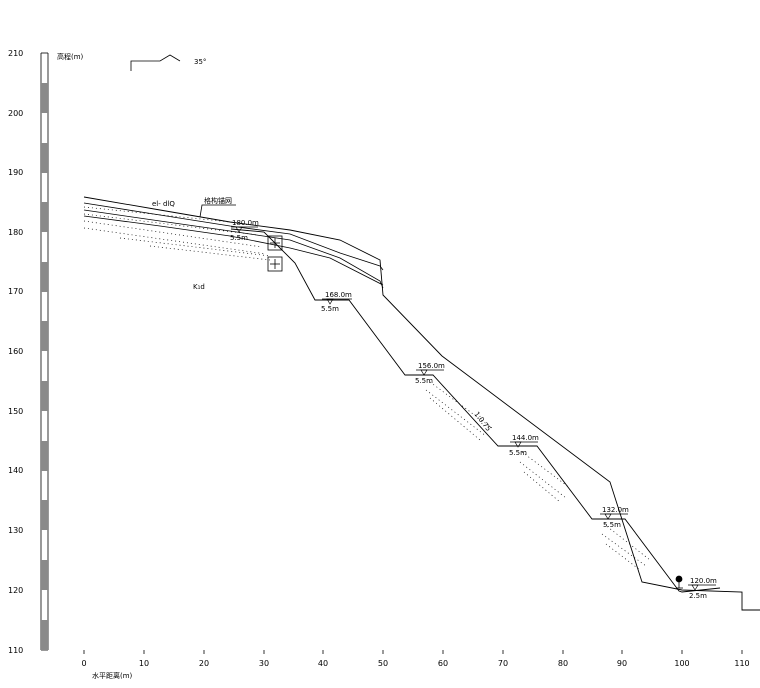 The image size is (760, 688). What do you see at coordinates (275, 253) in the screenshot?
I see `lattice-anchor-boxes` at bounding box center [275, 253].